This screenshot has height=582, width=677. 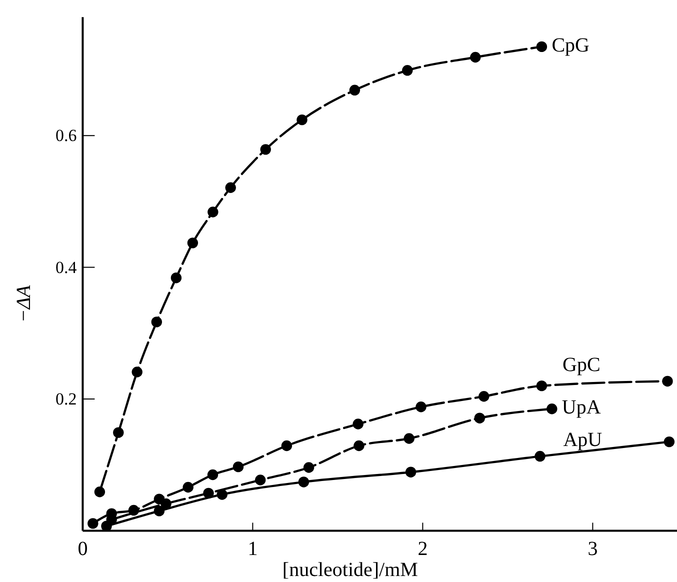 What do you see at coordinates (66, 136) in the screenshot?
I see `y-tick-label: 0.6` at bounding box center [66, 136].